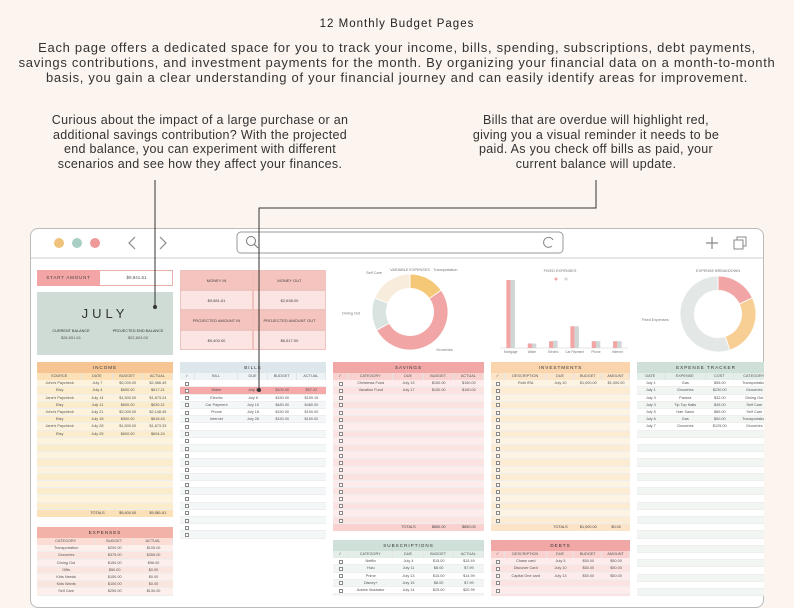 The height and width of the screenshot is (608, 794). What do you see at coordinates (720, 412) in the screenshot?
I see `table-cell: $85.00` at bounding box center [720, 412].